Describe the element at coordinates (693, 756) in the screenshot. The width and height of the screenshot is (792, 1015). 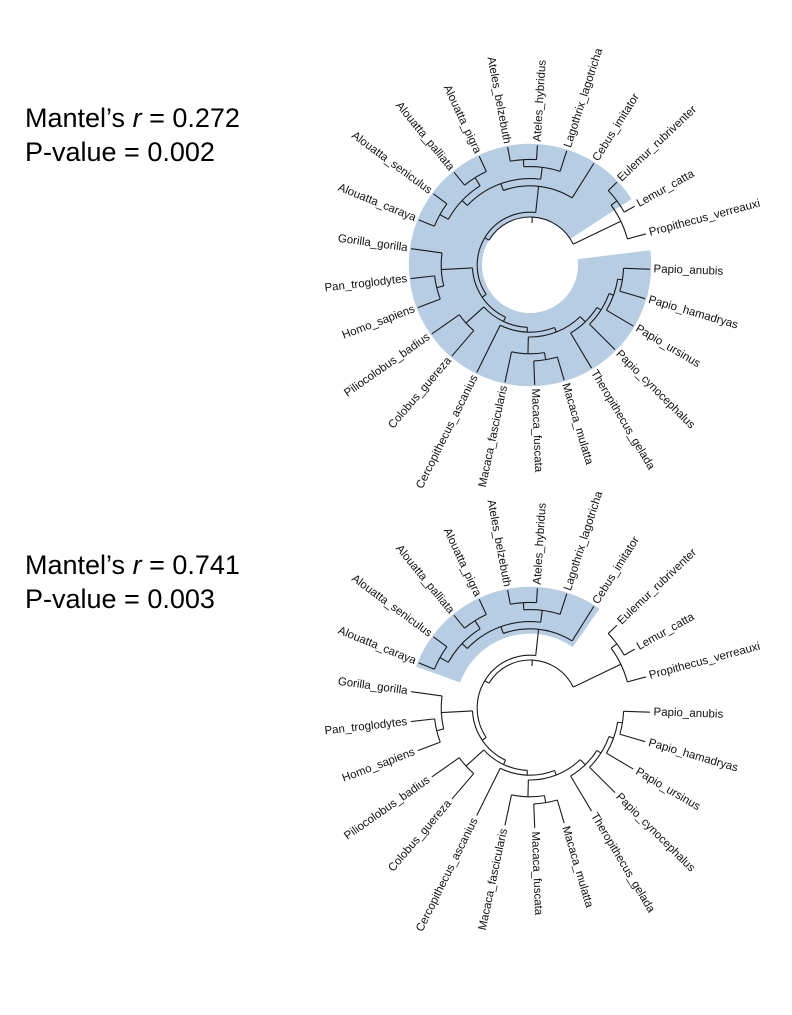
I see `tip-label: Papio_hamadryas` at that location.